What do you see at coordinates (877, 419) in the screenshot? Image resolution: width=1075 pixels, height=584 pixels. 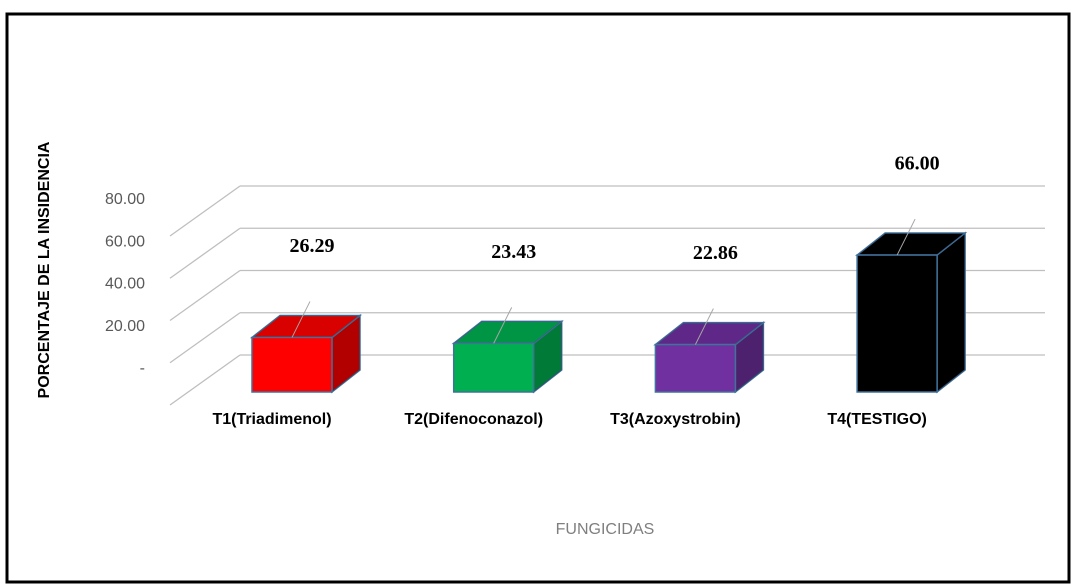 I see `x-tick-label: T4(TESTIGO)` at bounding box center [877, 419].